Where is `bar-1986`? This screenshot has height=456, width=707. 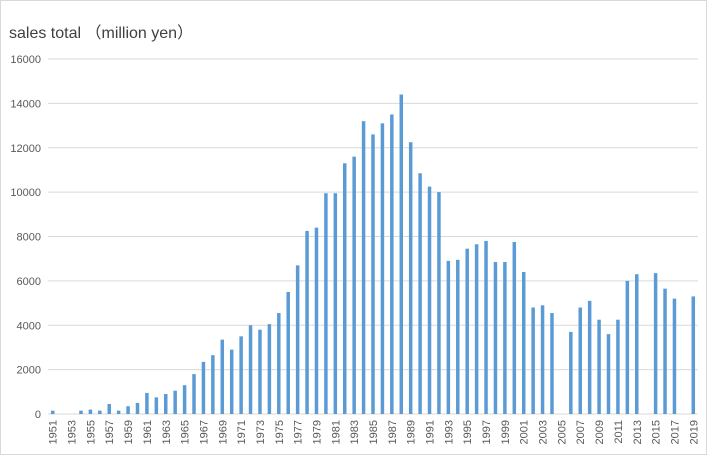 bar-1986 is located at coordinates (382, 268).